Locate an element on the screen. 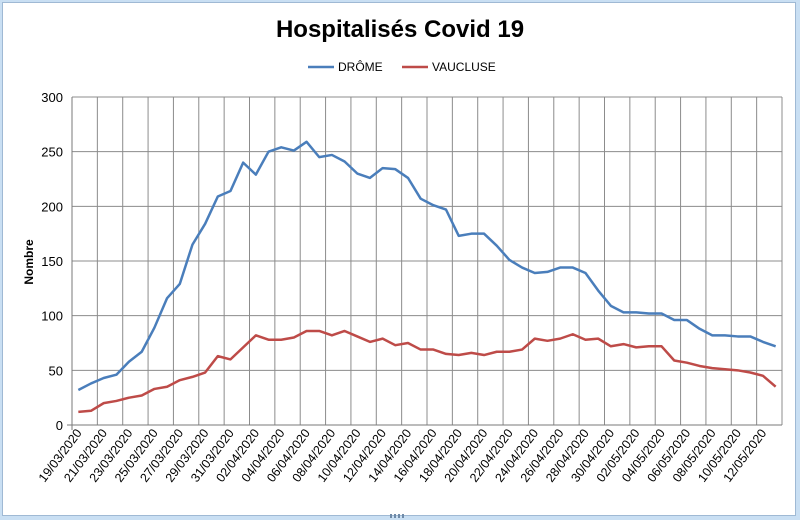 This screenshot has height=520, width=800. y-axis-ticks: 0 50 100 150 200 250 300 is located at coordinates (52, 261).